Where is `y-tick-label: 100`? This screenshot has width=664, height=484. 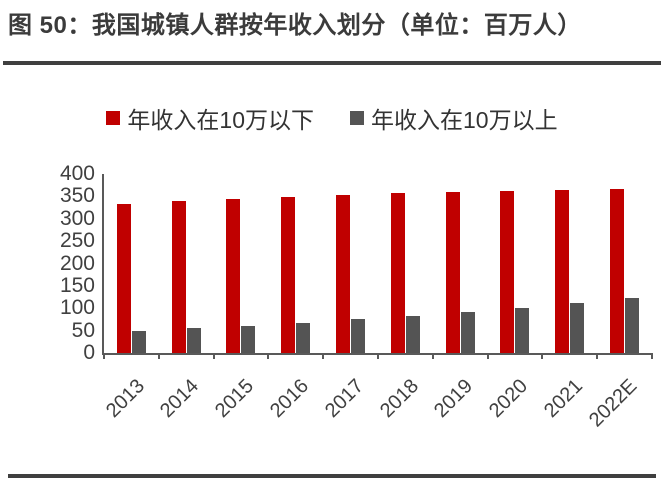
y-tick-label: 100 is located at coordinates (77, 308).